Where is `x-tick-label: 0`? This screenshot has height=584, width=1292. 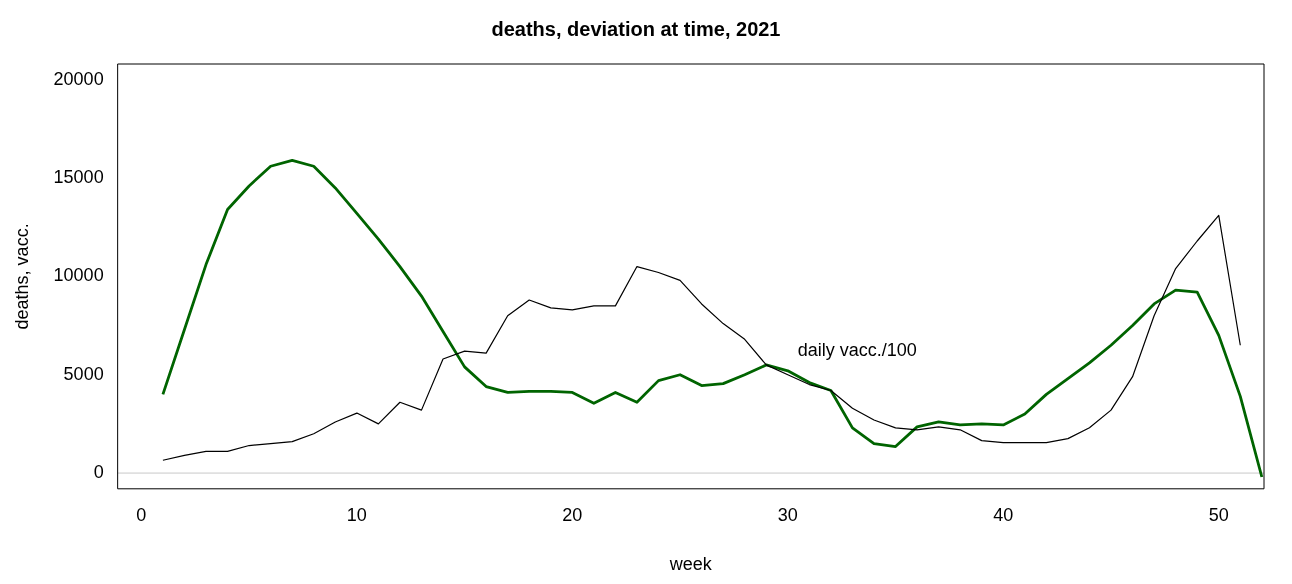
x-tick-label: 0 is located at coordinates (141, 514).